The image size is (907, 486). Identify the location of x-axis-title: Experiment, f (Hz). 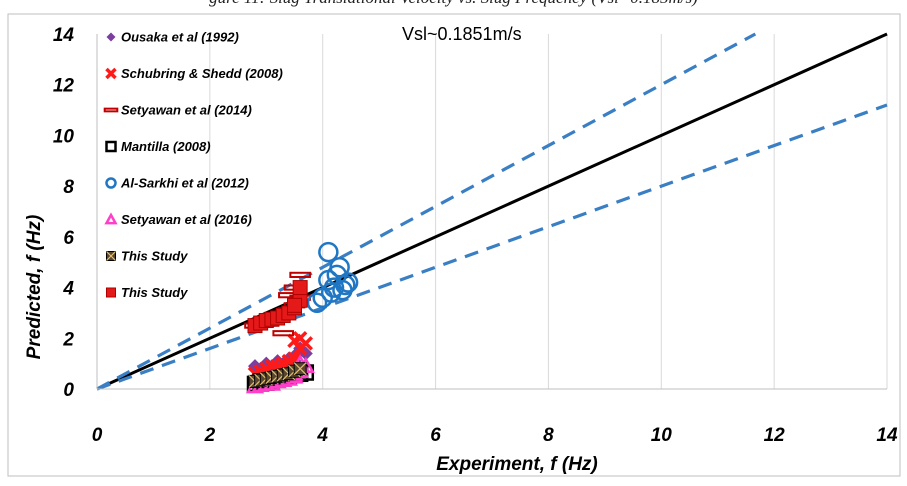
(517, 464).